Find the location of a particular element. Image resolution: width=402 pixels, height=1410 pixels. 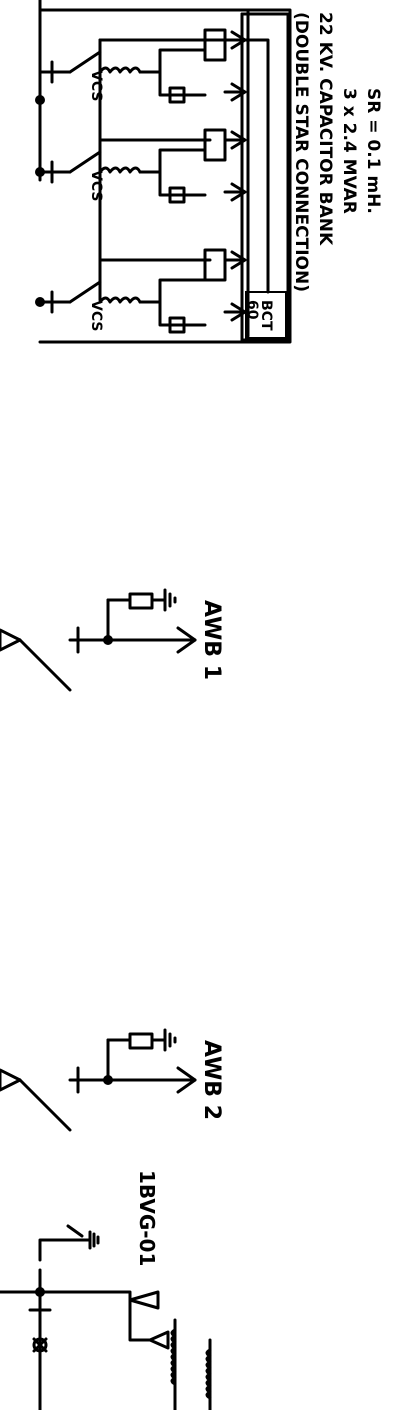

feeder-awb-2: AWB 2 is located at coordinates (112, 1080).